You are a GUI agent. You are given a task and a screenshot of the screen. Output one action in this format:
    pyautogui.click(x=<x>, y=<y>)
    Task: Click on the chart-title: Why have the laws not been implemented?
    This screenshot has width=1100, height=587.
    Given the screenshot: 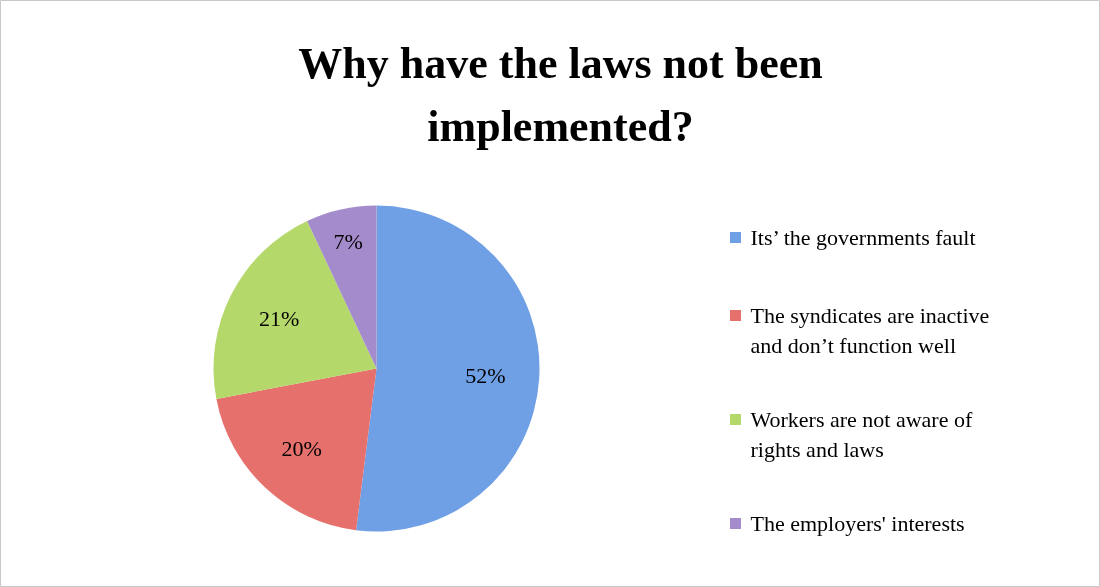 What is the action you would take?
    pyautogui.click(x=560, y=95)
    